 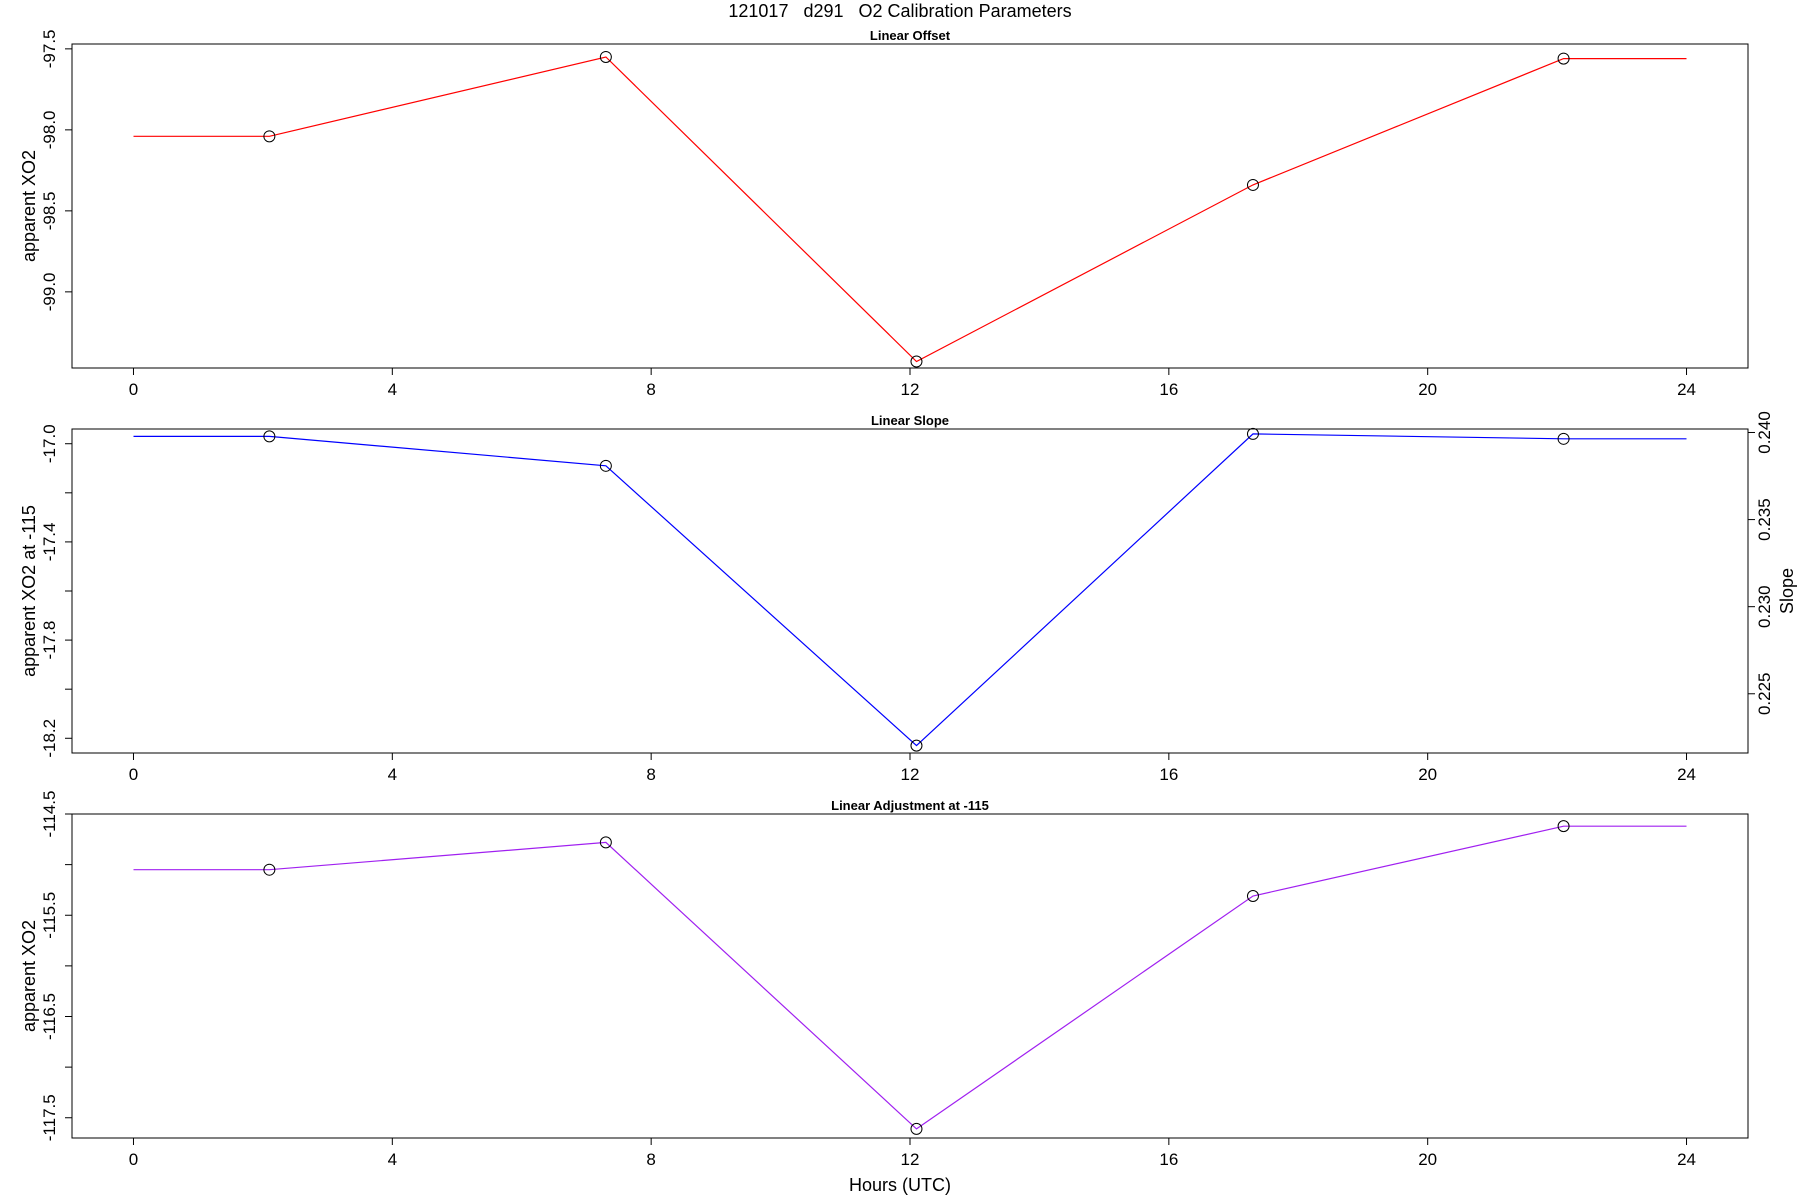 I want to click on y-tick-label: -17.8, so click(x=49, y=640).